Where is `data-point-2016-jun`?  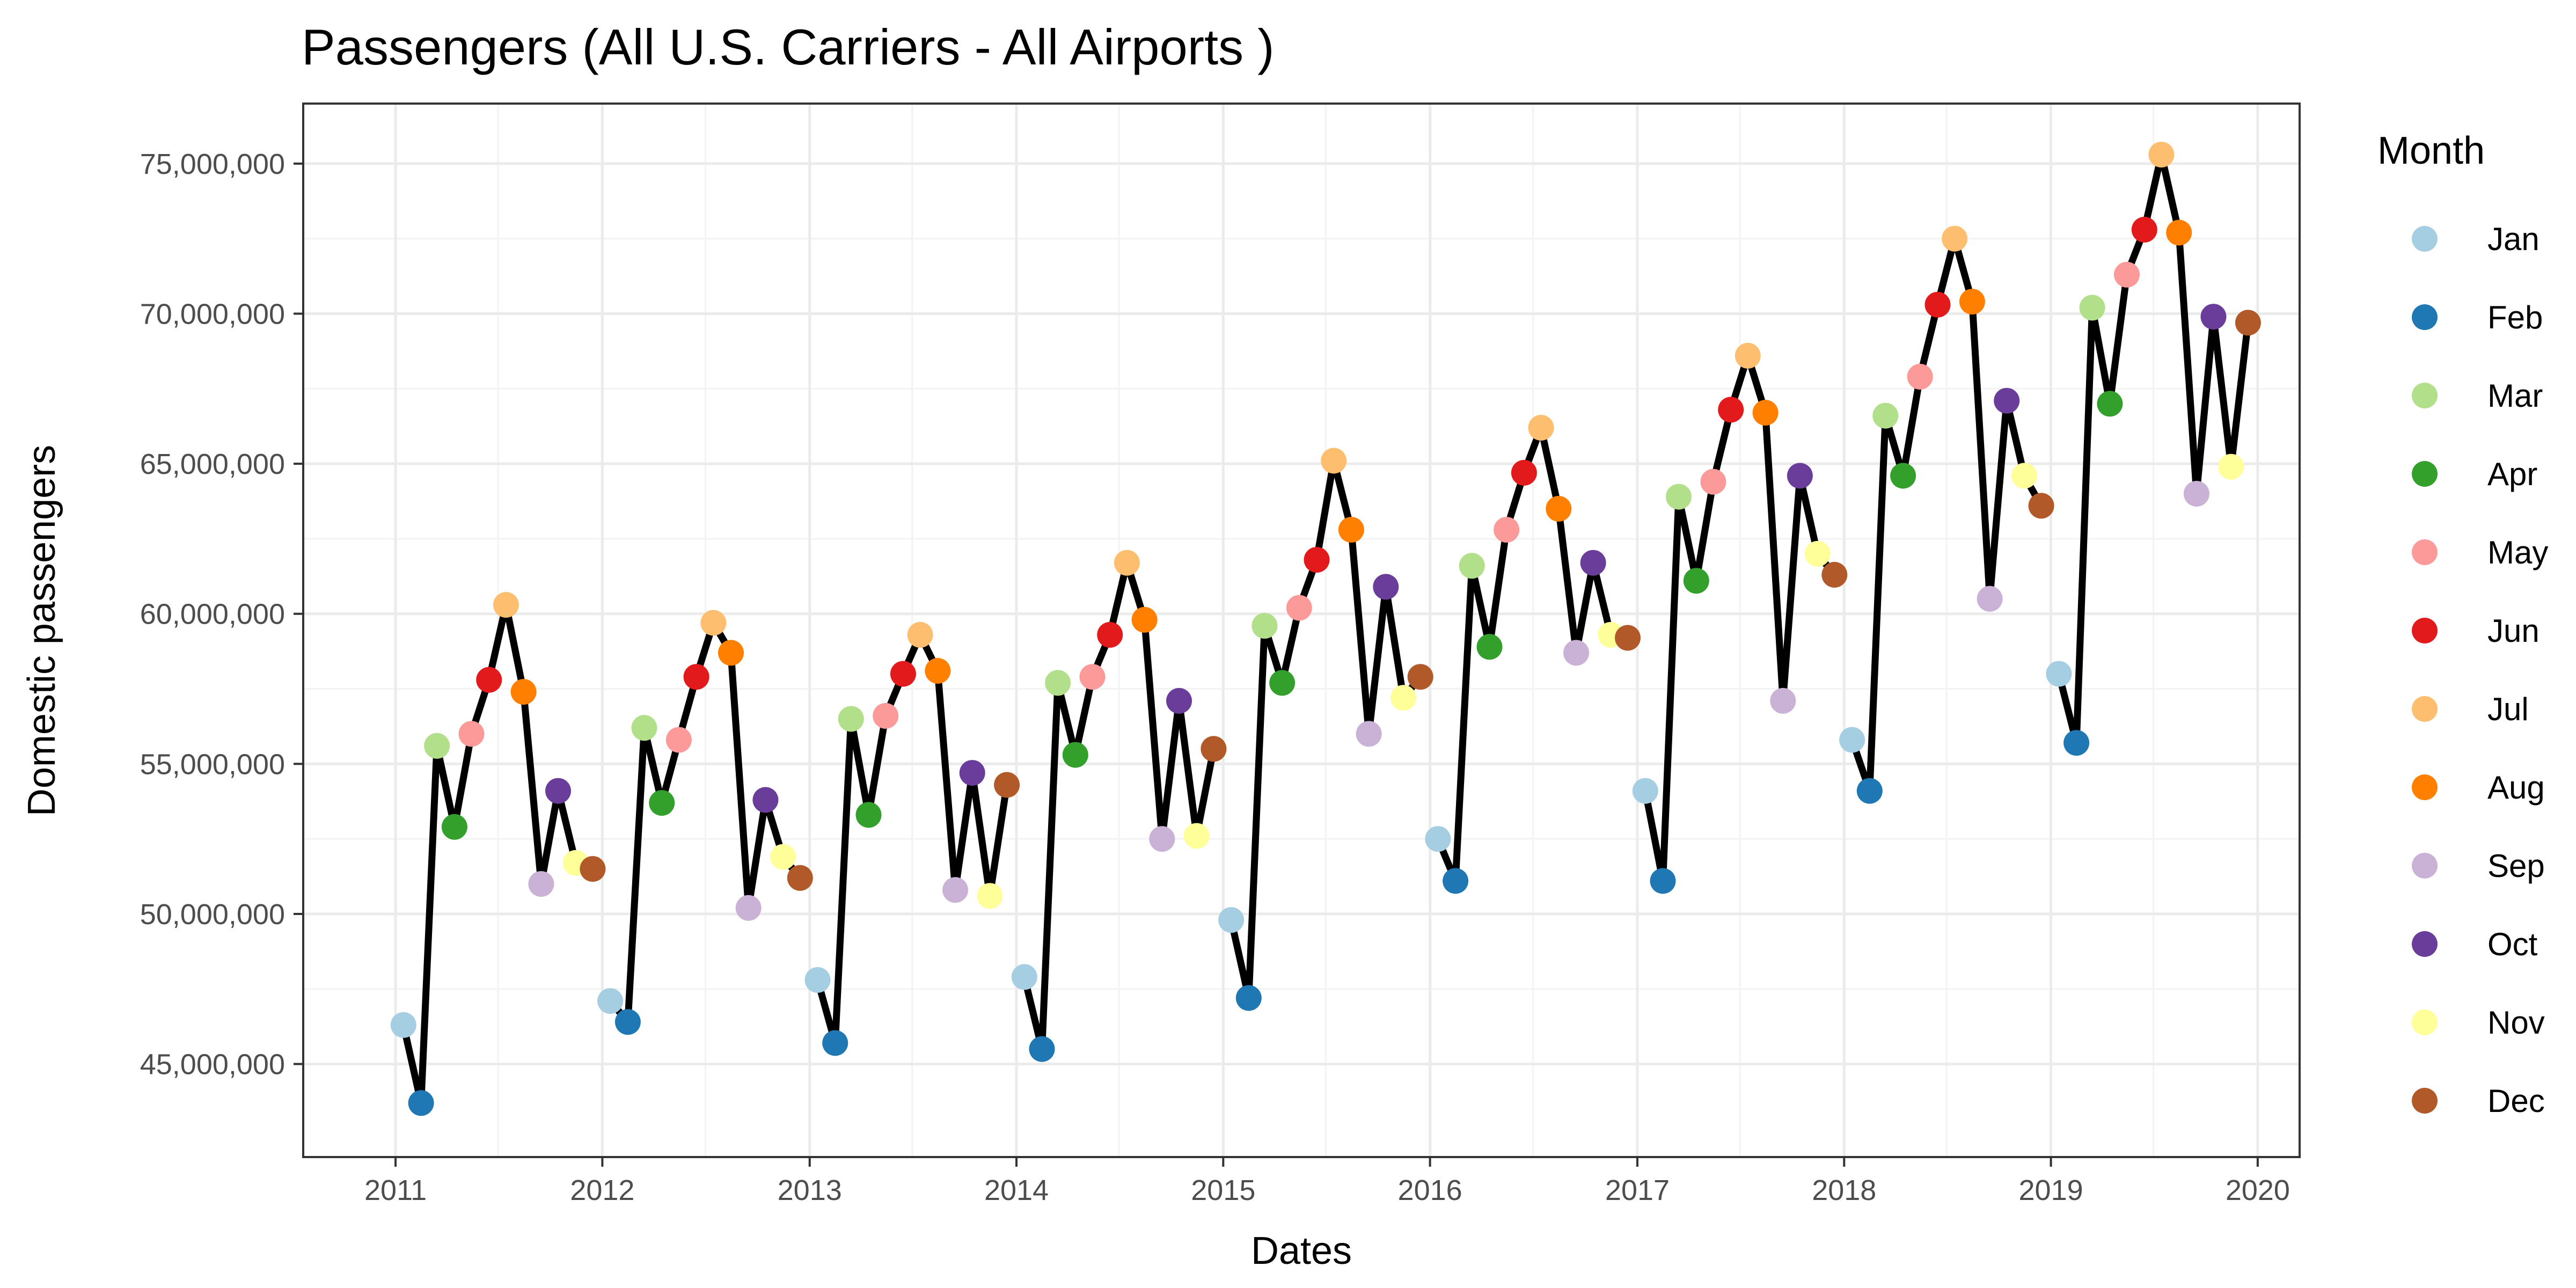
data-point-2016-jun is located at coordinates (1524, 472).